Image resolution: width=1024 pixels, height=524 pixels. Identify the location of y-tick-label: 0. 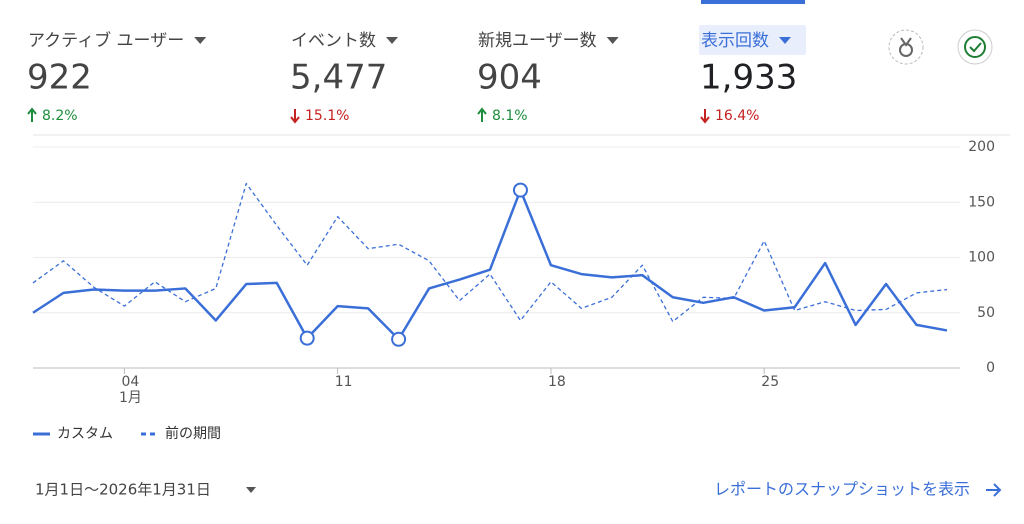
(990, 368).